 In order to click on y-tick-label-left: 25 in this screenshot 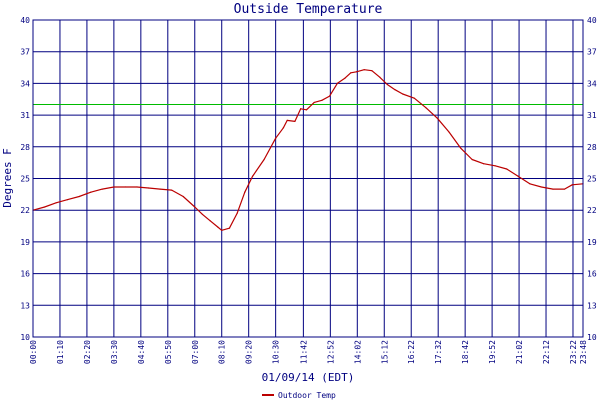, I will do `click(25, 179)`.